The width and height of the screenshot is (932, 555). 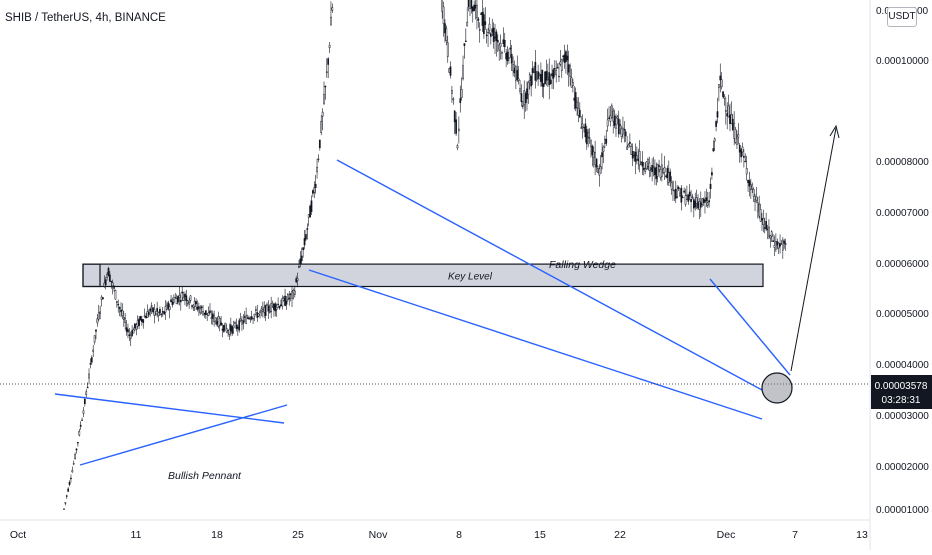 What do you see at coordinates (136, 535) in the screenshot?
I see `time-tick-label: 11` at bounding box center [136, 535].